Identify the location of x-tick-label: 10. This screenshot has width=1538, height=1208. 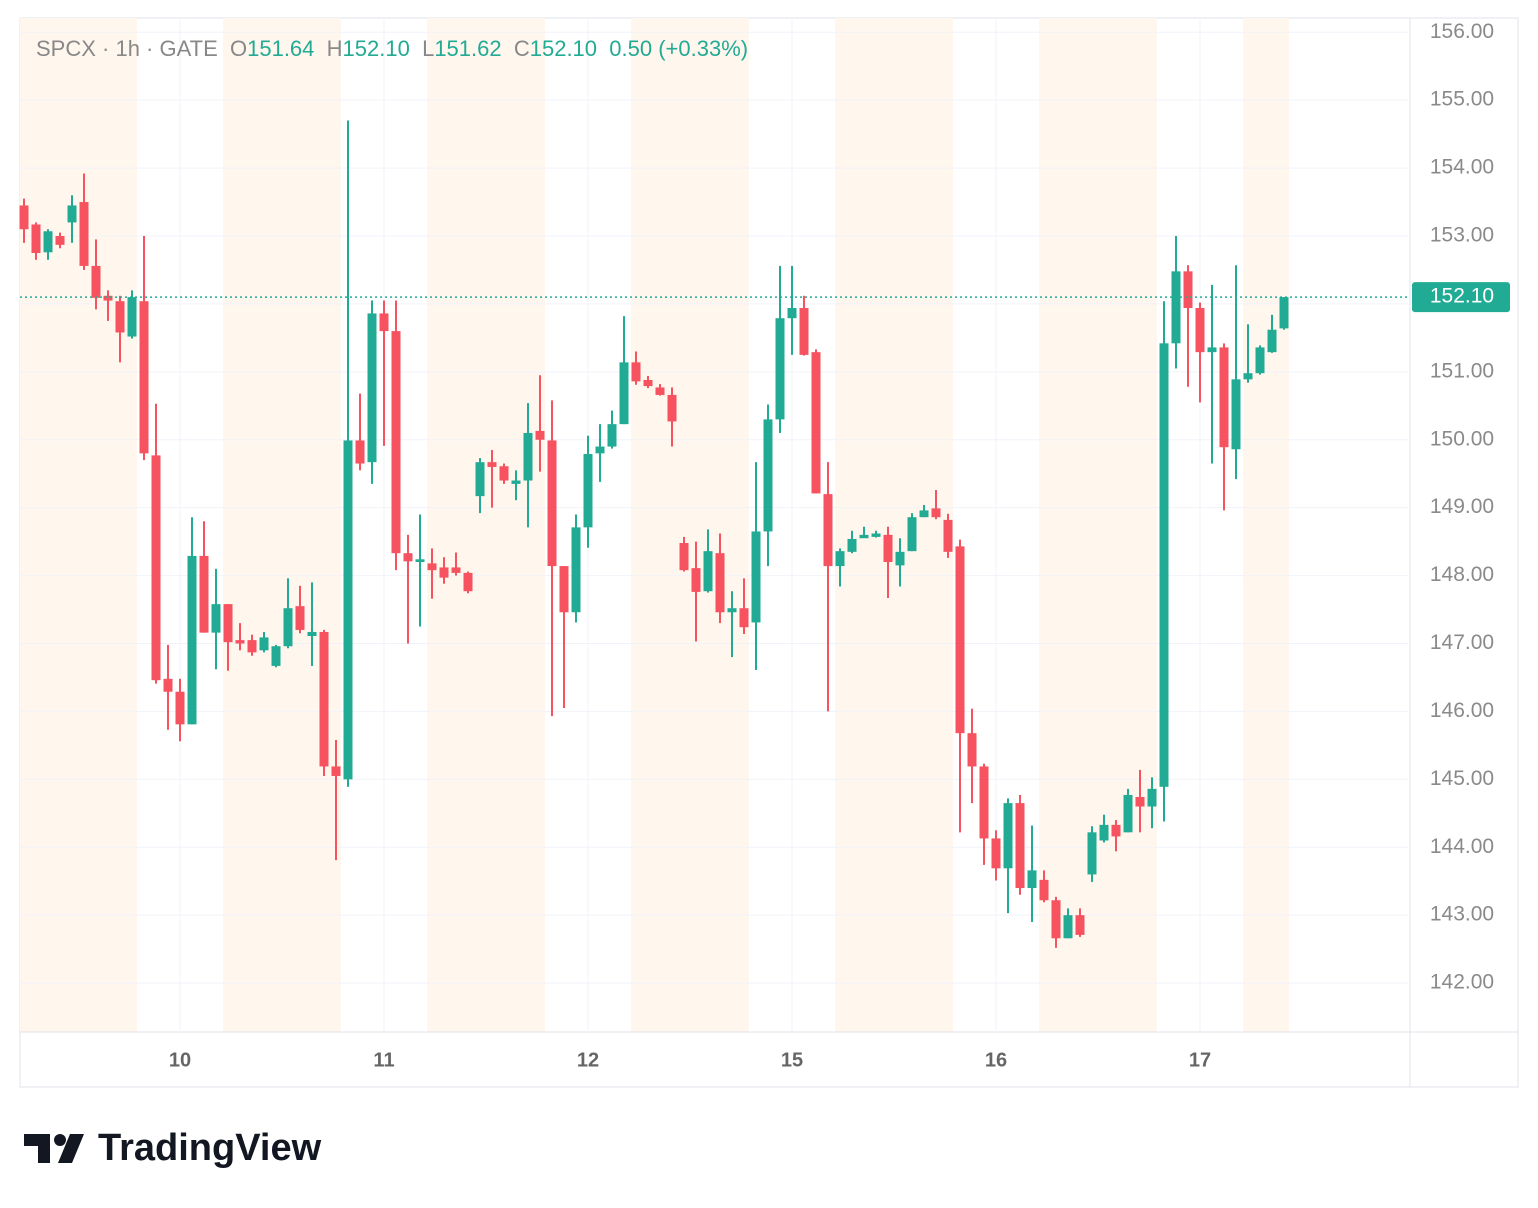
(180, 1060).